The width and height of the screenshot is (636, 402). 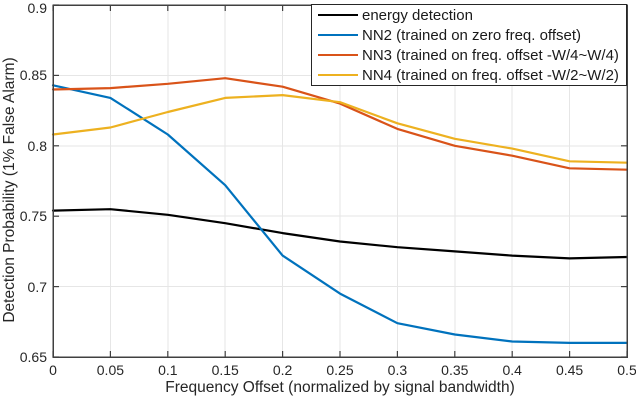 I want to click on x-tick-label: 0.2, so click(x=282, y=370).